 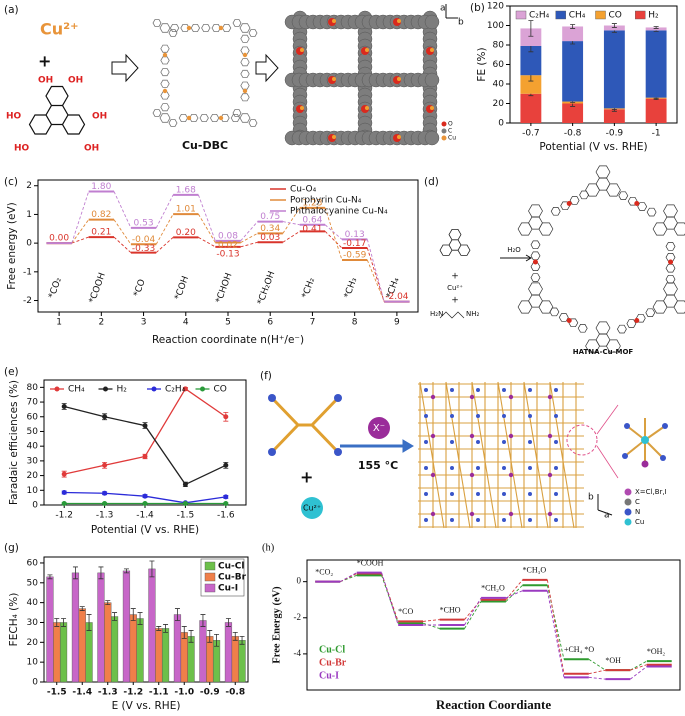 What do you see at coordinates (607, 516) in the screenshot?
I see `axis-letter: a` at bounding box center [607, 516].